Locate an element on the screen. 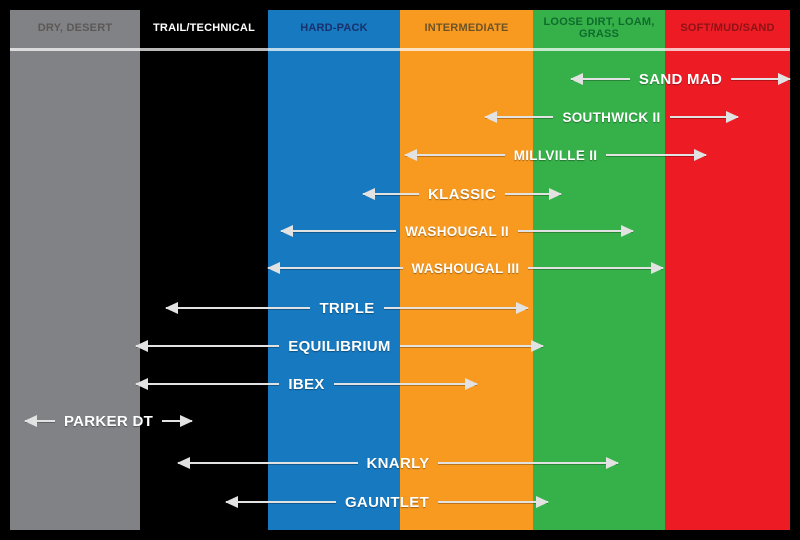 Image resolution: width=800 pixels, height=540 pixels. terrain-header-1: TRAIL/TECHNICAL is located at coordinates (204, 29).